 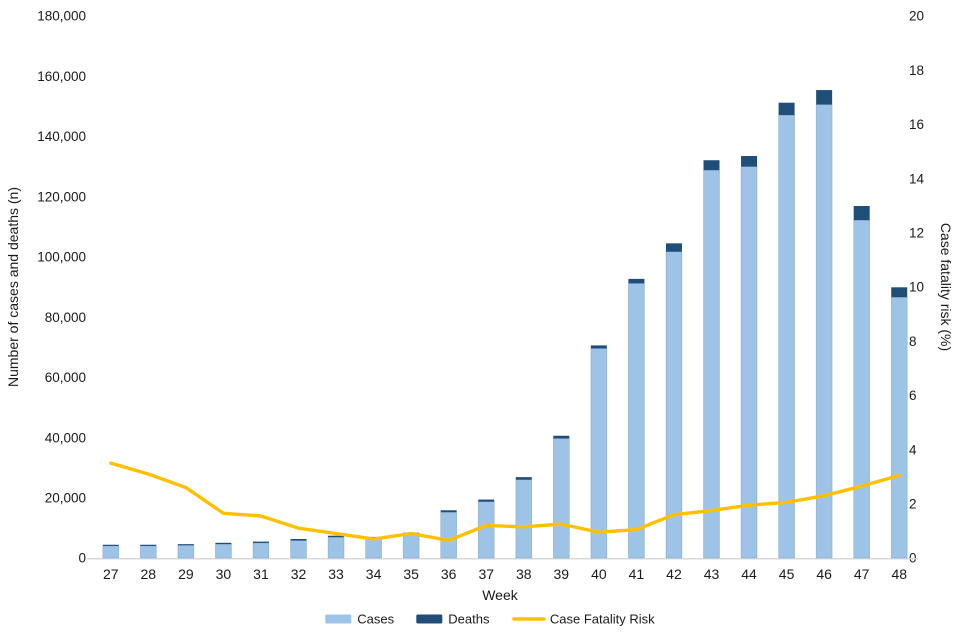 I want to click on legend-item-case-fatality-risk-label: Case Fatality Risk, so click(x=602, y=619).